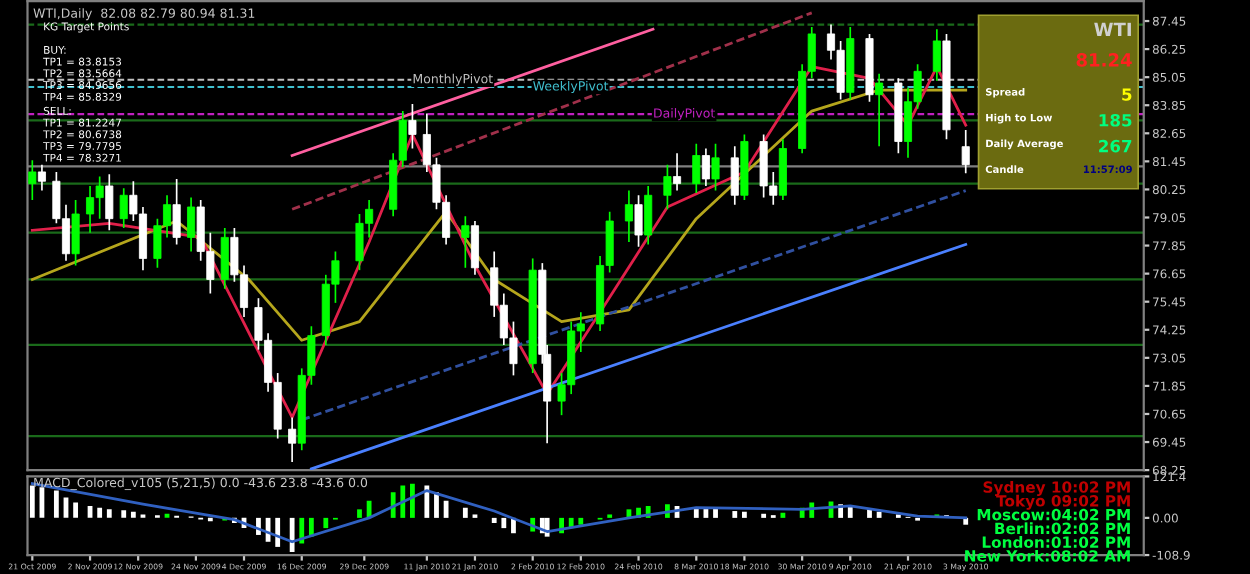 Image resolution: width=1250 pixels, height=574 pixels. Describe the element at coordinates (1127, 94) in the screenshot. I see `annotation: 5` at that location.